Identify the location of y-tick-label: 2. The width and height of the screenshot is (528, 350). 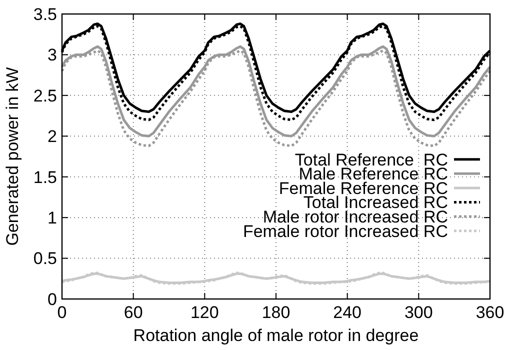
(52, 136).